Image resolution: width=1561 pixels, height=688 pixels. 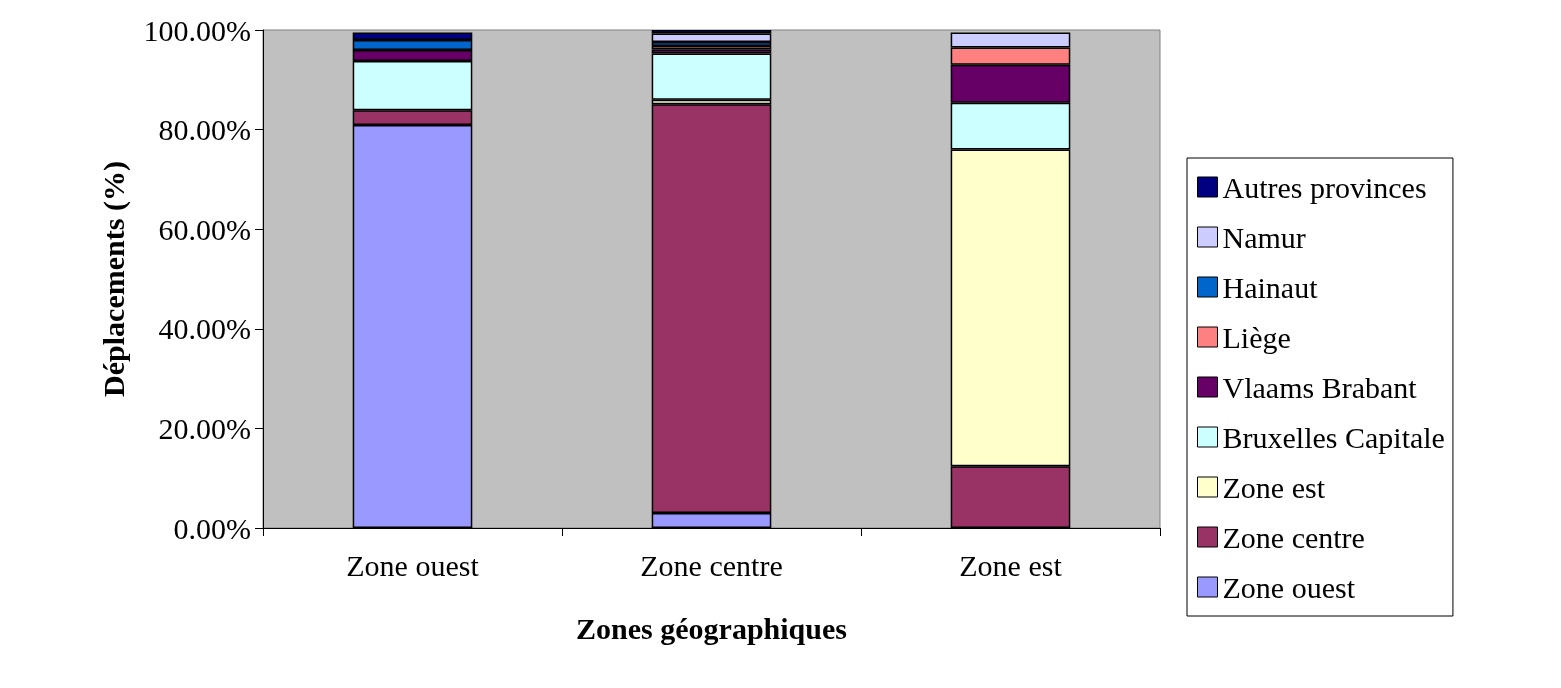 I want to click on x-tick-label: Zone est, so click(x=1011, y=565).